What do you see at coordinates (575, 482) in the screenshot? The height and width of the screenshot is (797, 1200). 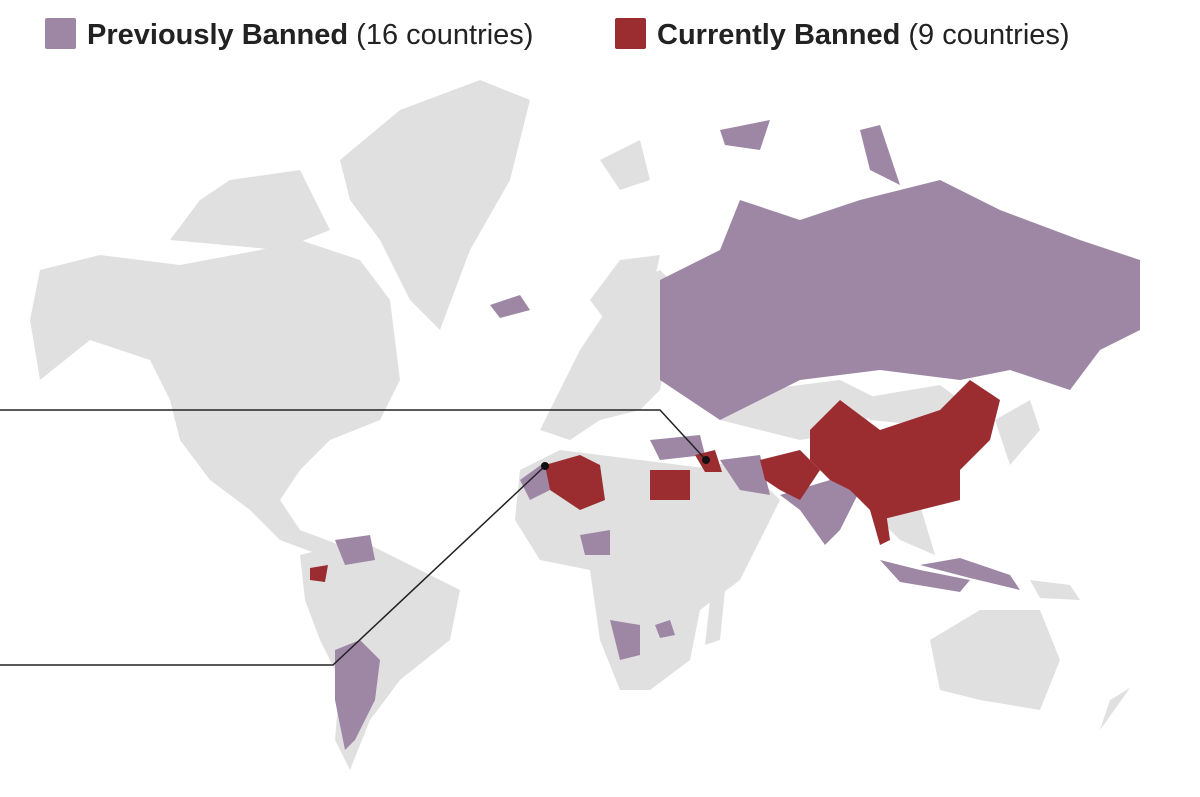 I see `algeria` at bounding box center [575, 482].